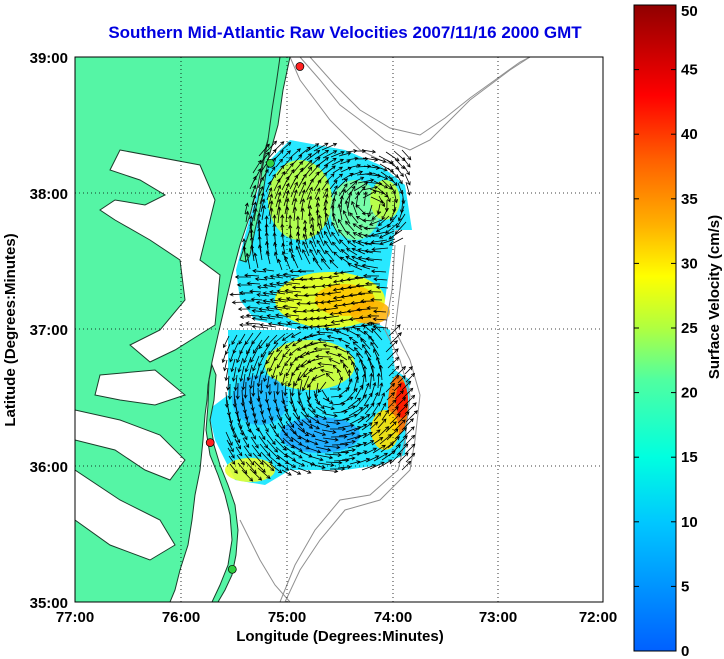 This screenshot has height=659, width=724. Describe the element at coordinates (685, 651) in the screenshot. I see `colorbar-tick-label: 0` at that location.